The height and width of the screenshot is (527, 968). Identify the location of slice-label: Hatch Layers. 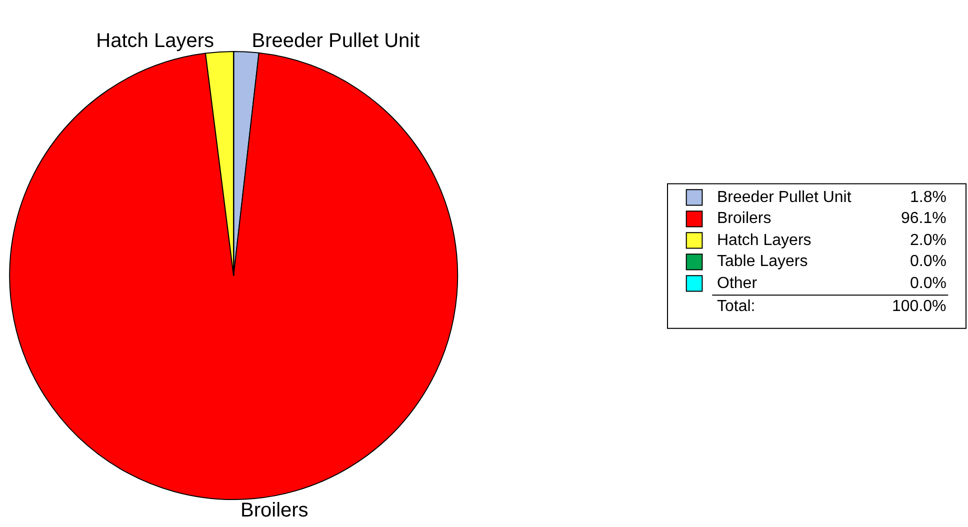
(155, 41).